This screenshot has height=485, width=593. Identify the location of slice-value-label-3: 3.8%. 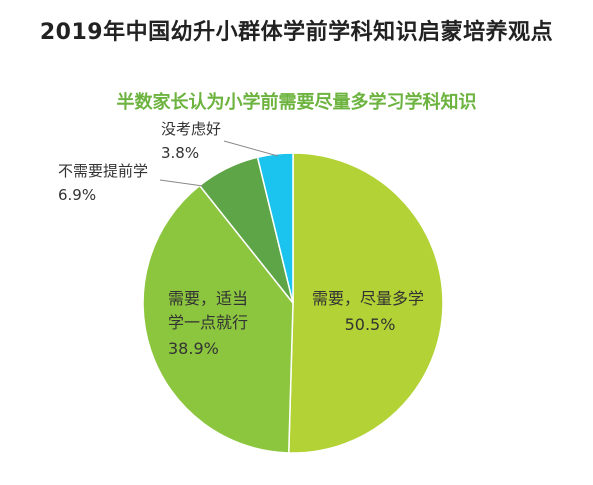
(180, 153).